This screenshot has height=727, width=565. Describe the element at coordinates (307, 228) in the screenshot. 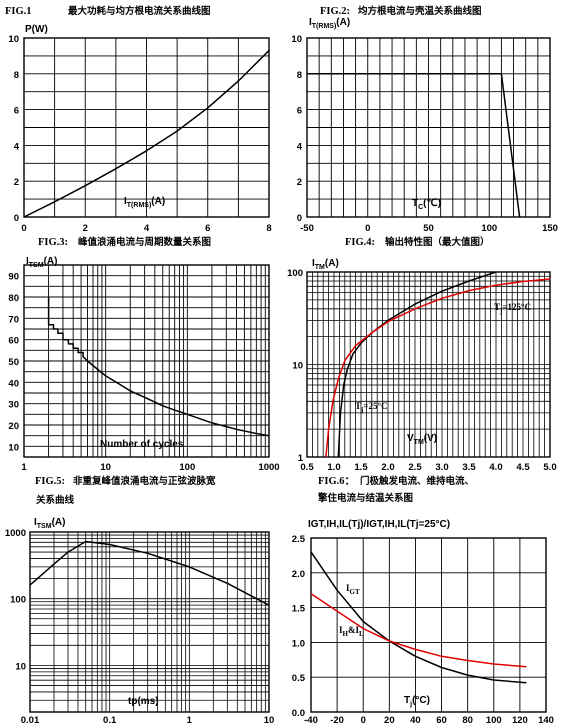

I see `x-tick-label: -50` at that location.